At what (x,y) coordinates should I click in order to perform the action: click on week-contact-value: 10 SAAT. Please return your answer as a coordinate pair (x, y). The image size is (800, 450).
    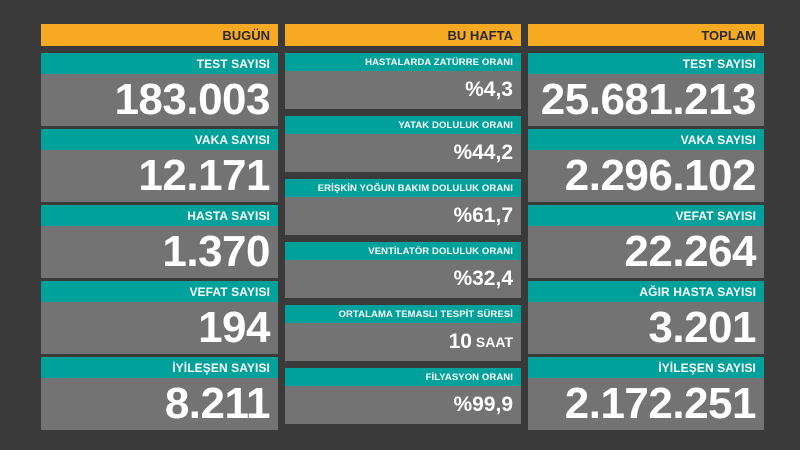
    Looking at the image, I should click on (403, 342).